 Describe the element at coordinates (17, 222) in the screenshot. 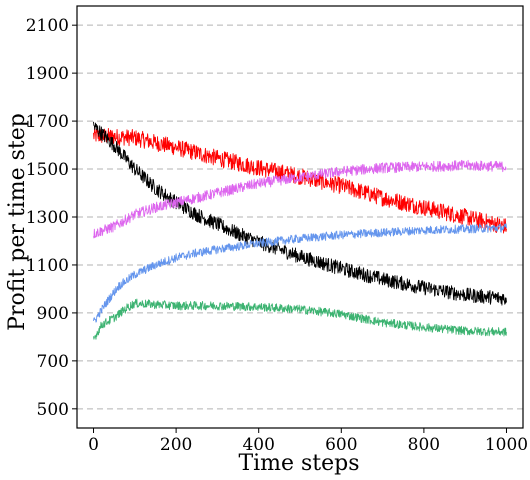

I see `y-axis-title: Profit per time step` at that location.